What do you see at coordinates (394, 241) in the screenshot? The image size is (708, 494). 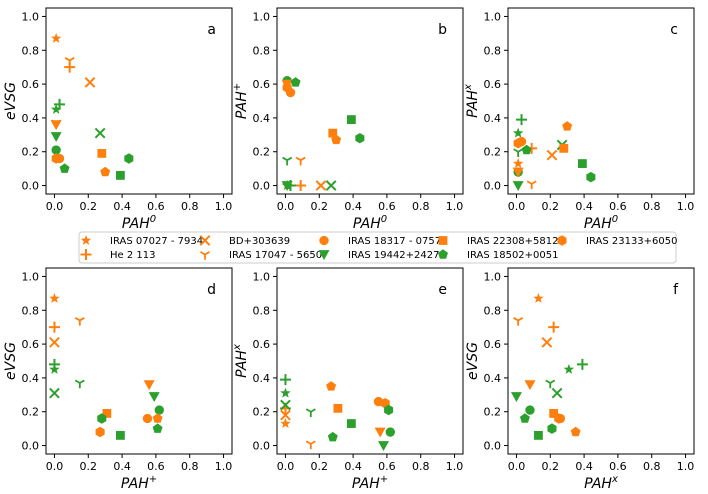 I see `legend-label: IRAS 18317 - 0757` at bounding box center [394, 241].